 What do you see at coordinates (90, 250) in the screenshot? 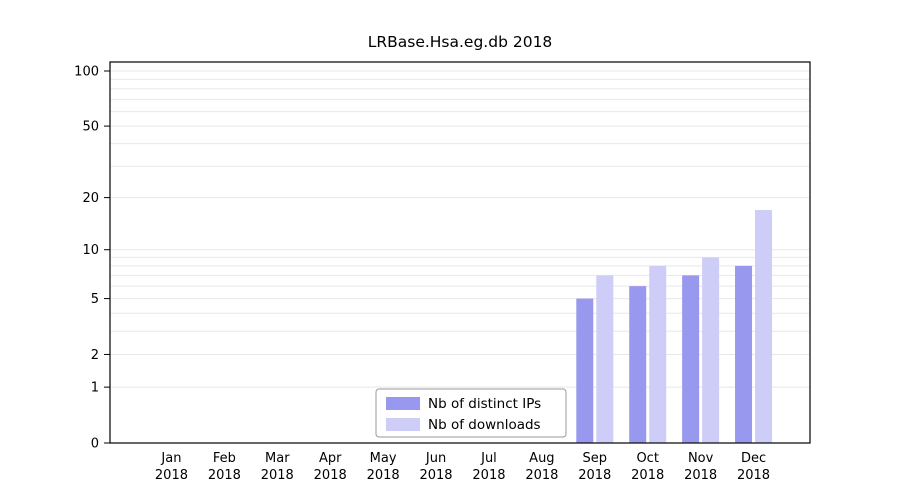
I see `y-tick-label: 10` at bounding box center [90, 250].